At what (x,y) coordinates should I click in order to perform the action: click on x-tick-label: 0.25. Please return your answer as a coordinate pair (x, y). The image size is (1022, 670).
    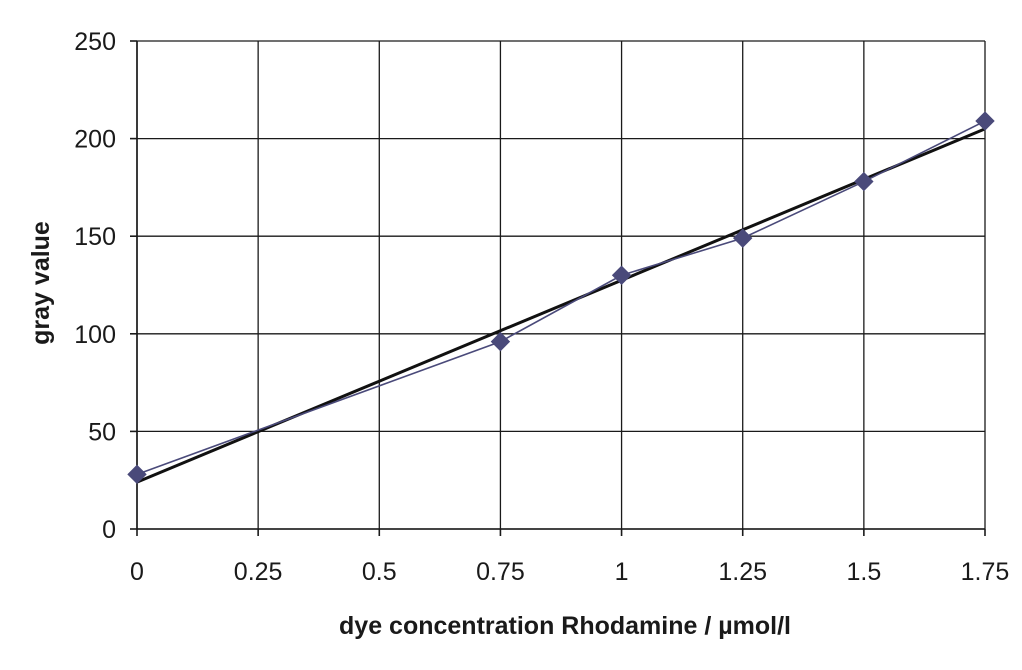
    Looking at the image, I should click on (258, 572).